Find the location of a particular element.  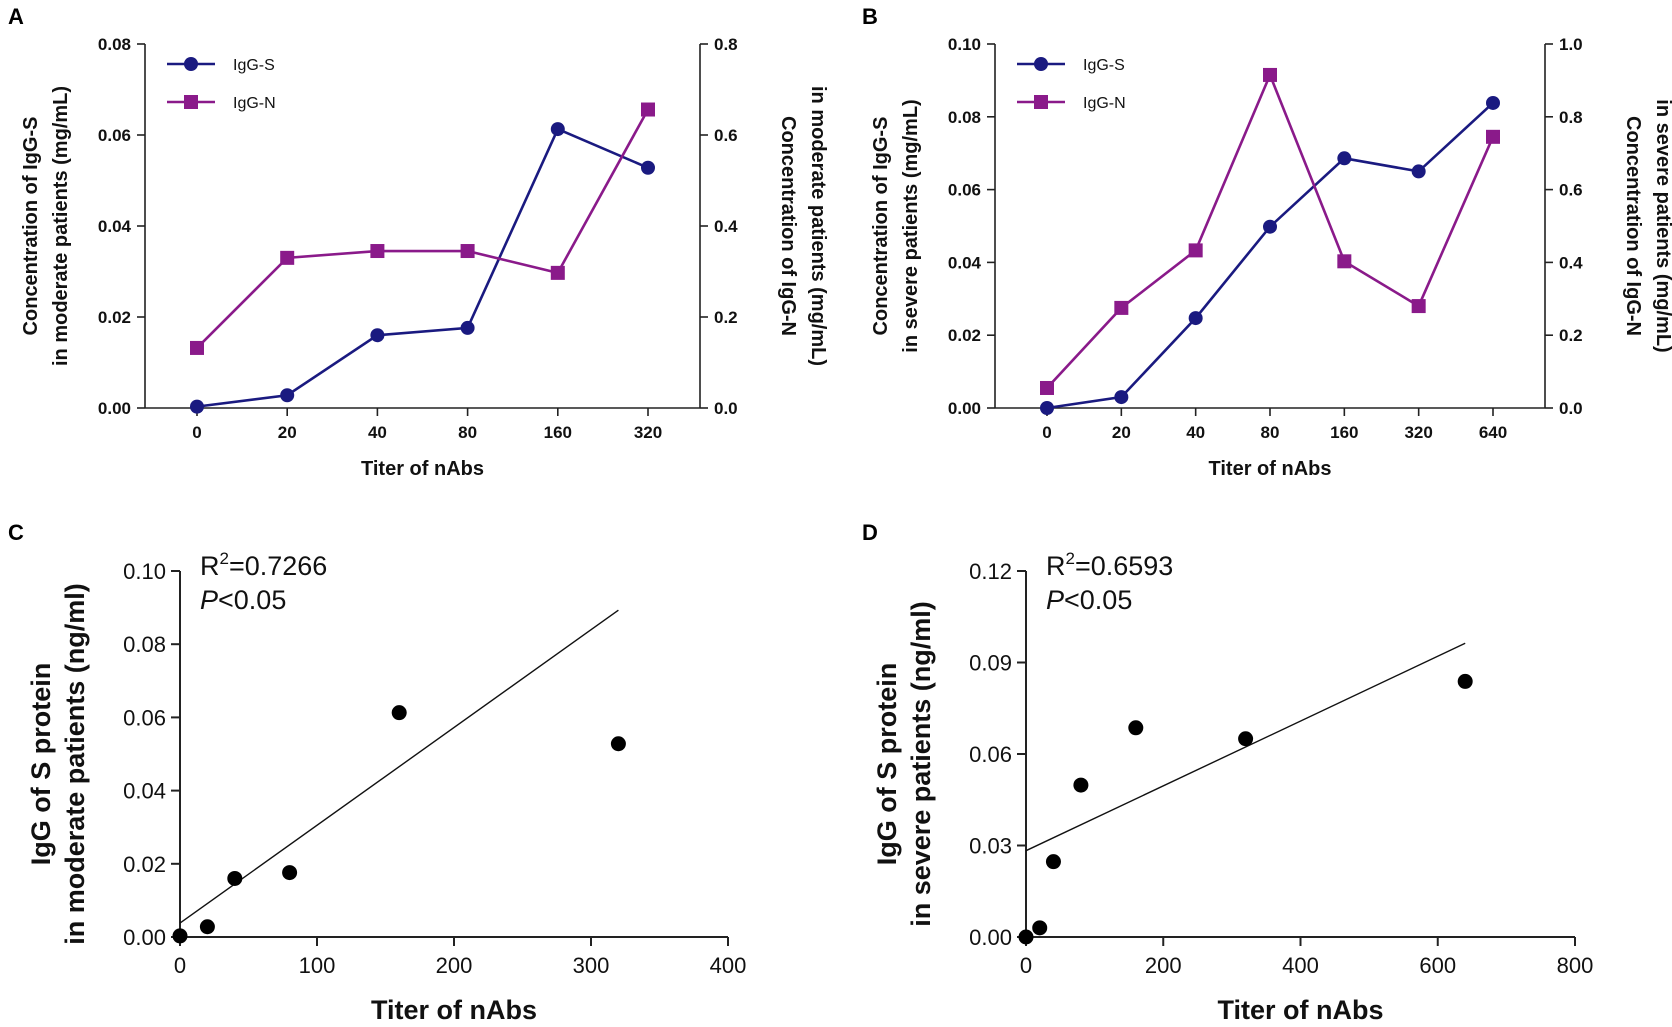

y-tick-label: 0.09 is located at coordinates (990, 663).